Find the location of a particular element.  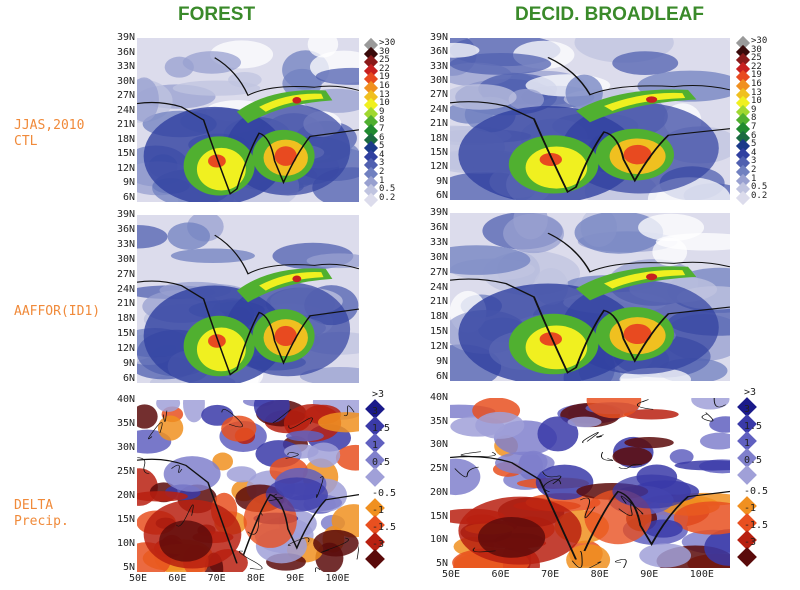

delta-field is located at coordinates (248, 486).